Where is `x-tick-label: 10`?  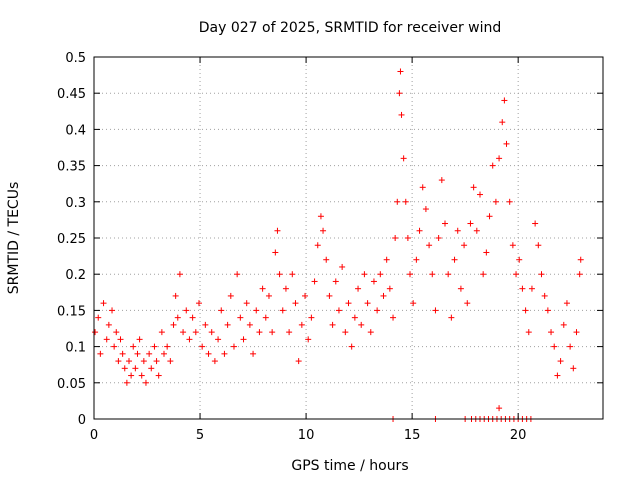 x-tick-label: 10 is located at coordinates (306, 435).